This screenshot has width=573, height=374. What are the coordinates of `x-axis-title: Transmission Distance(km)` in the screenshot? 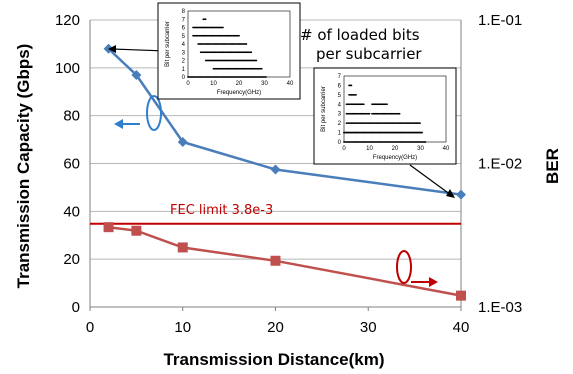 It's located at (273, 359).